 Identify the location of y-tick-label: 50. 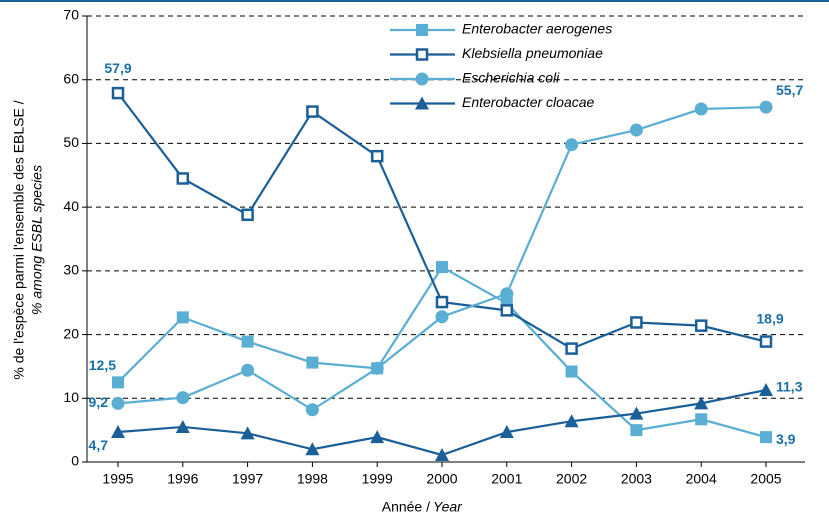
(71, 142).